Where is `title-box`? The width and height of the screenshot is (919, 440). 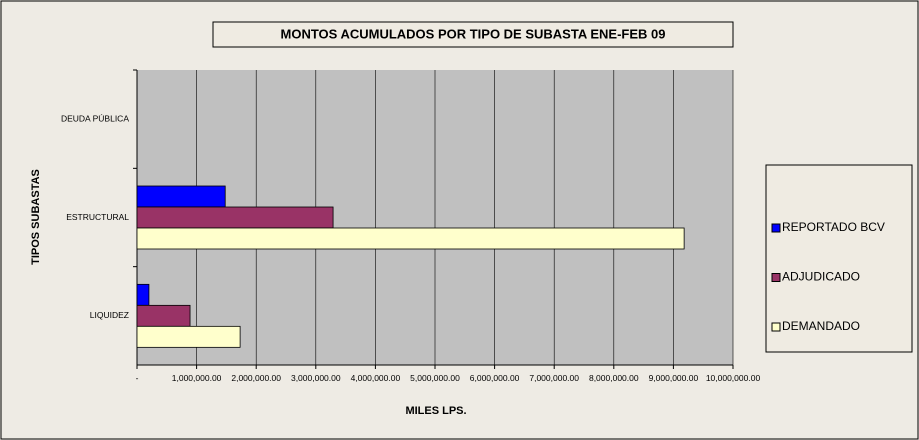
title-box is located at coordinates (473, 34).